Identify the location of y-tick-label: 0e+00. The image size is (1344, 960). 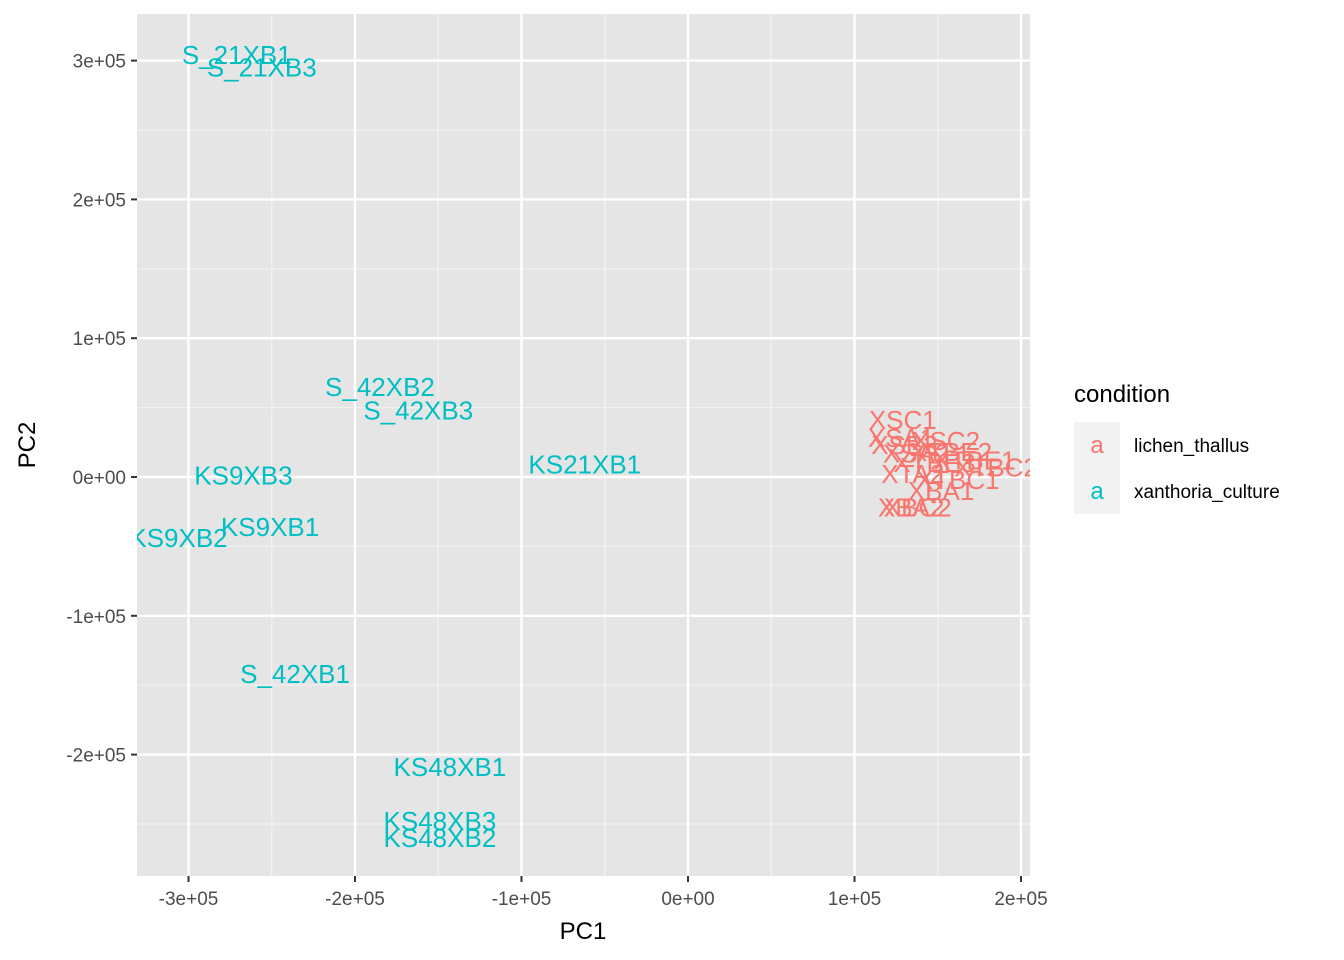
(99, 478).